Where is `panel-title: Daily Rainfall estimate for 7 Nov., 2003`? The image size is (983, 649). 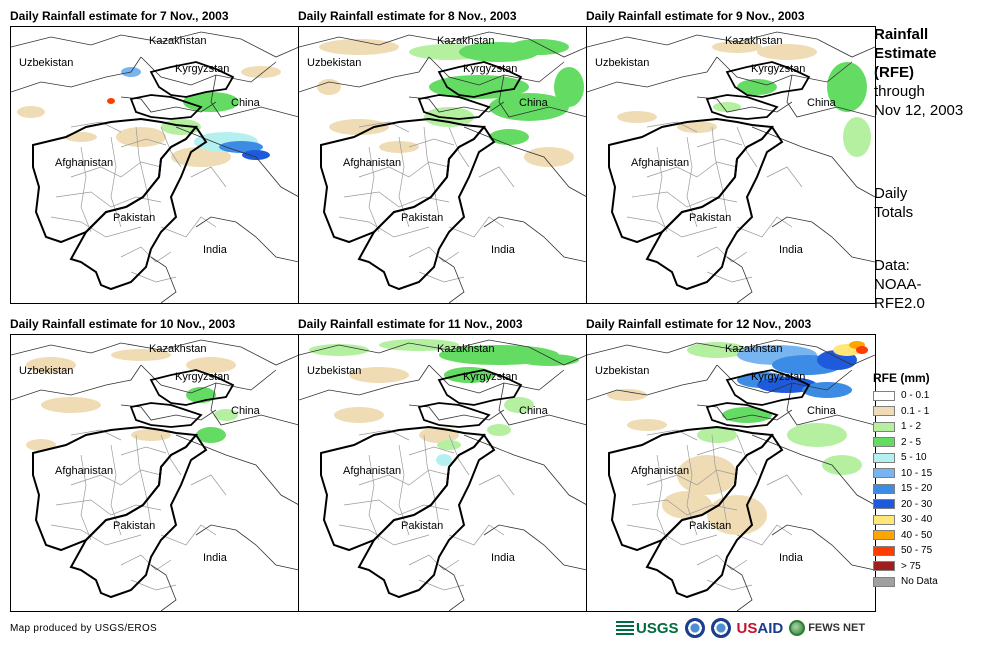
panel-title: Daily Rainfall estimate for 7 Nov., 2003 is located at coordinates (119, 16).